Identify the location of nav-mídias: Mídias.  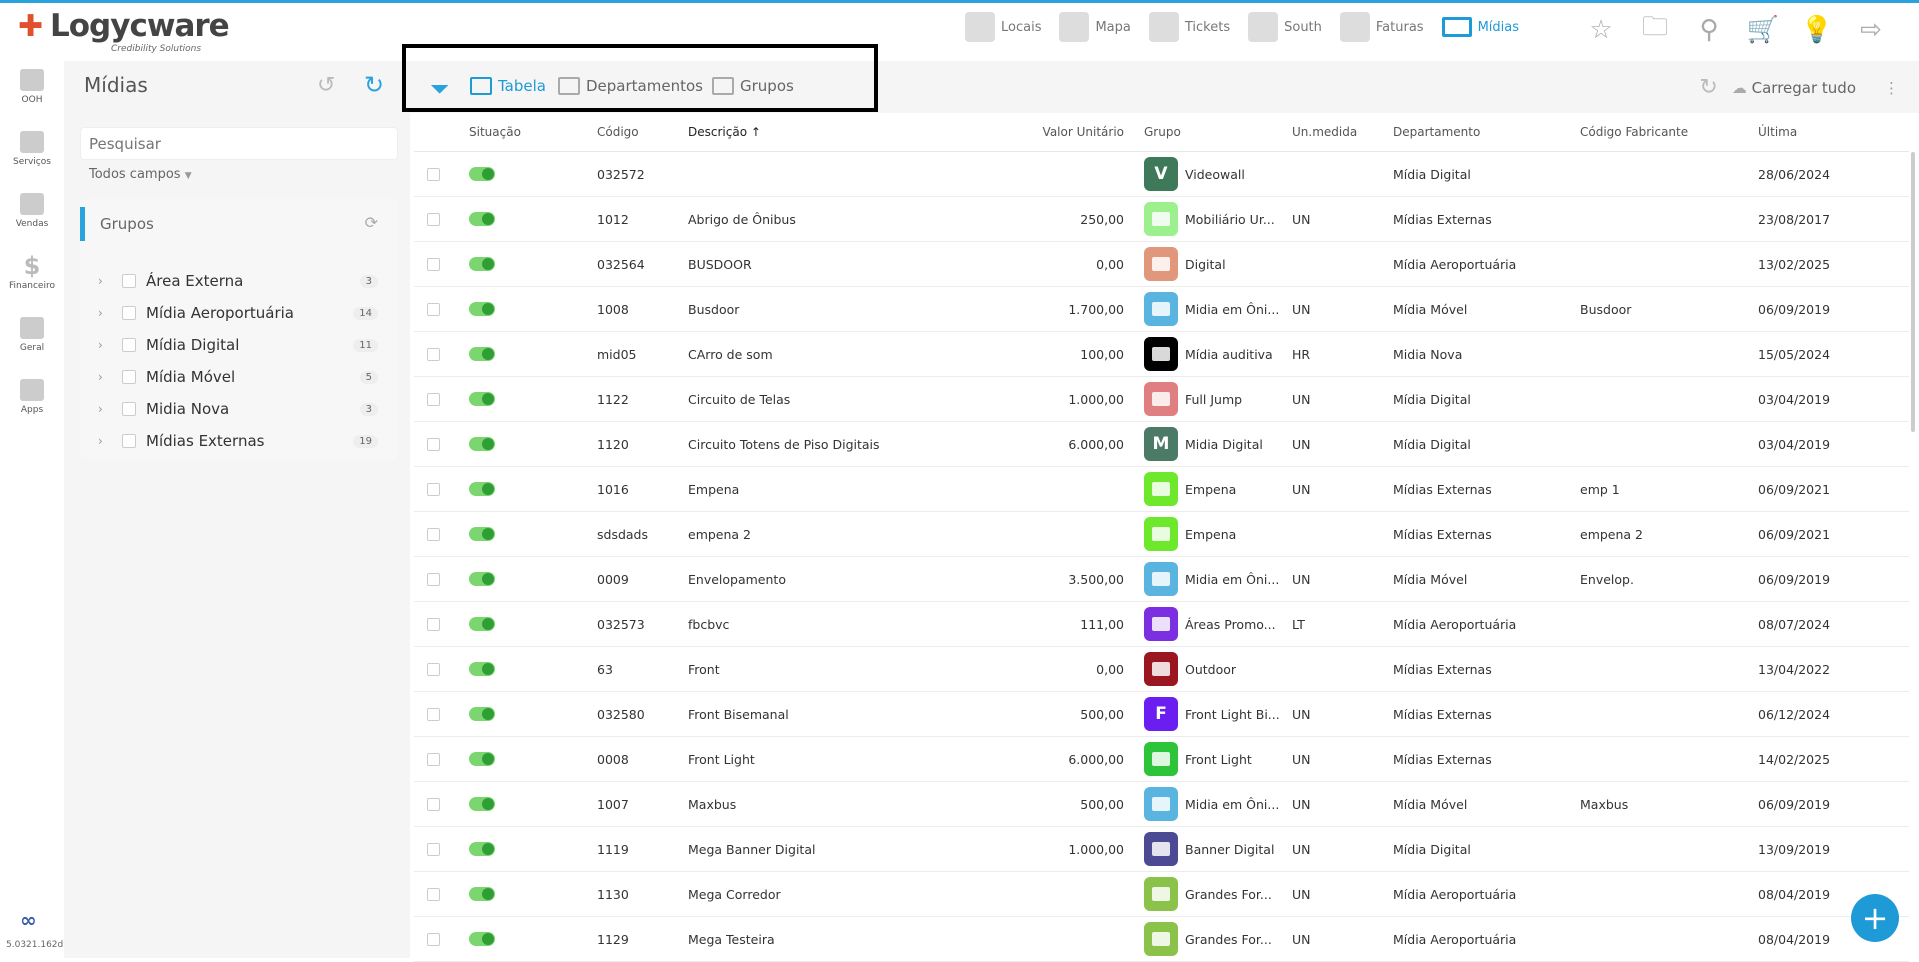
(1480, 27).